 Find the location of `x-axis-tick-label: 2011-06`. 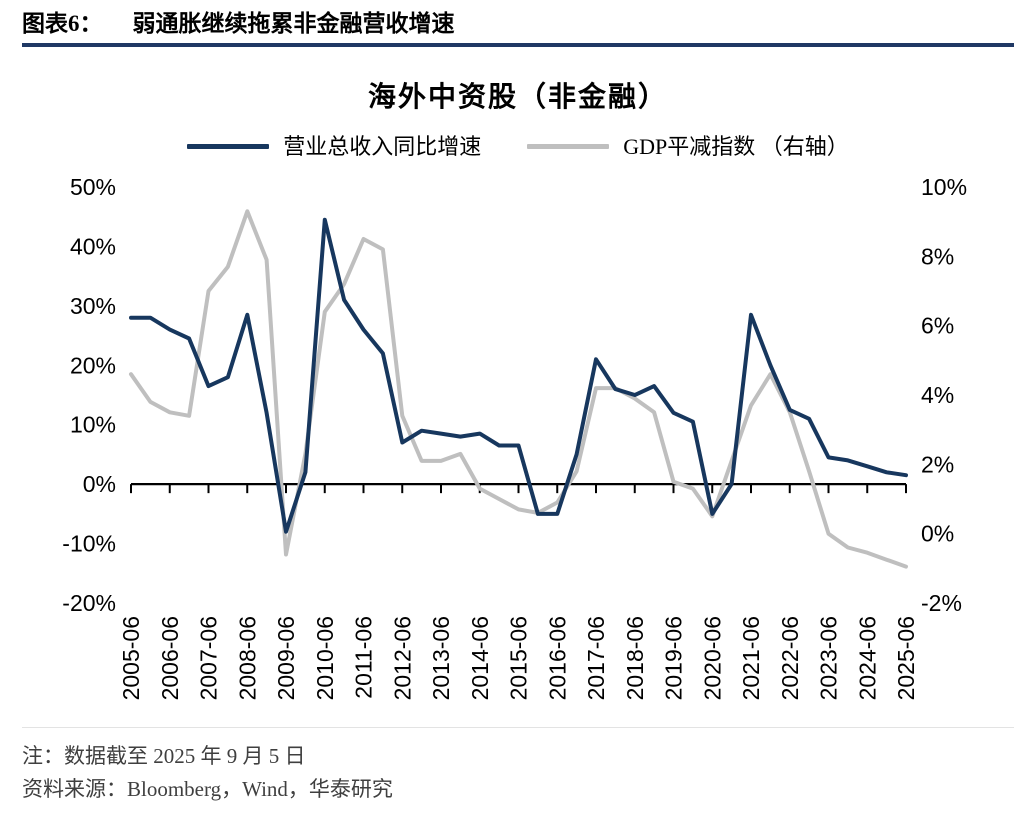

x-axis-tick-label: 2011-06 is located at coordinates (364, 657).